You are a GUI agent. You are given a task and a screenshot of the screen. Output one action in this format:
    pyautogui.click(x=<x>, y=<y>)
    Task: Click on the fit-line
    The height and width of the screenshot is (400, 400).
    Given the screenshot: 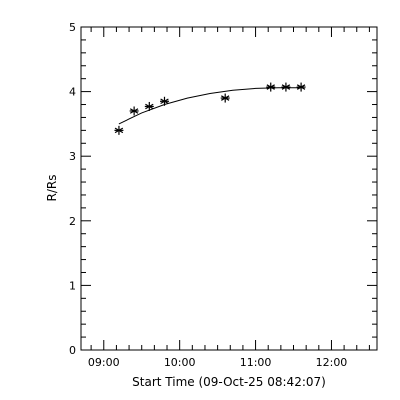 What is the action you would take?
    pyautogui.click(x=210, y=106)
    